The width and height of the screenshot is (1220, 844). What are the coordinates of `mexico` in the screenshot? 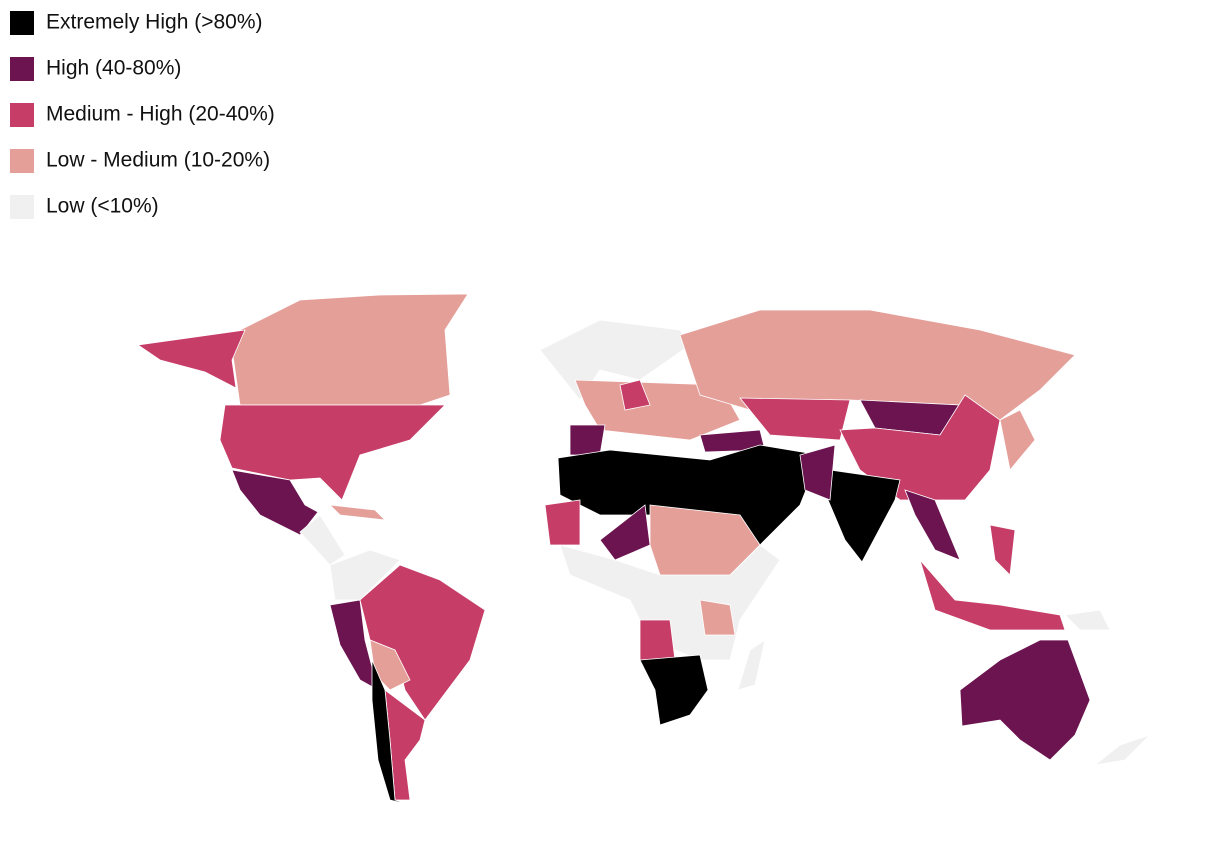 It's located at (275, 502).